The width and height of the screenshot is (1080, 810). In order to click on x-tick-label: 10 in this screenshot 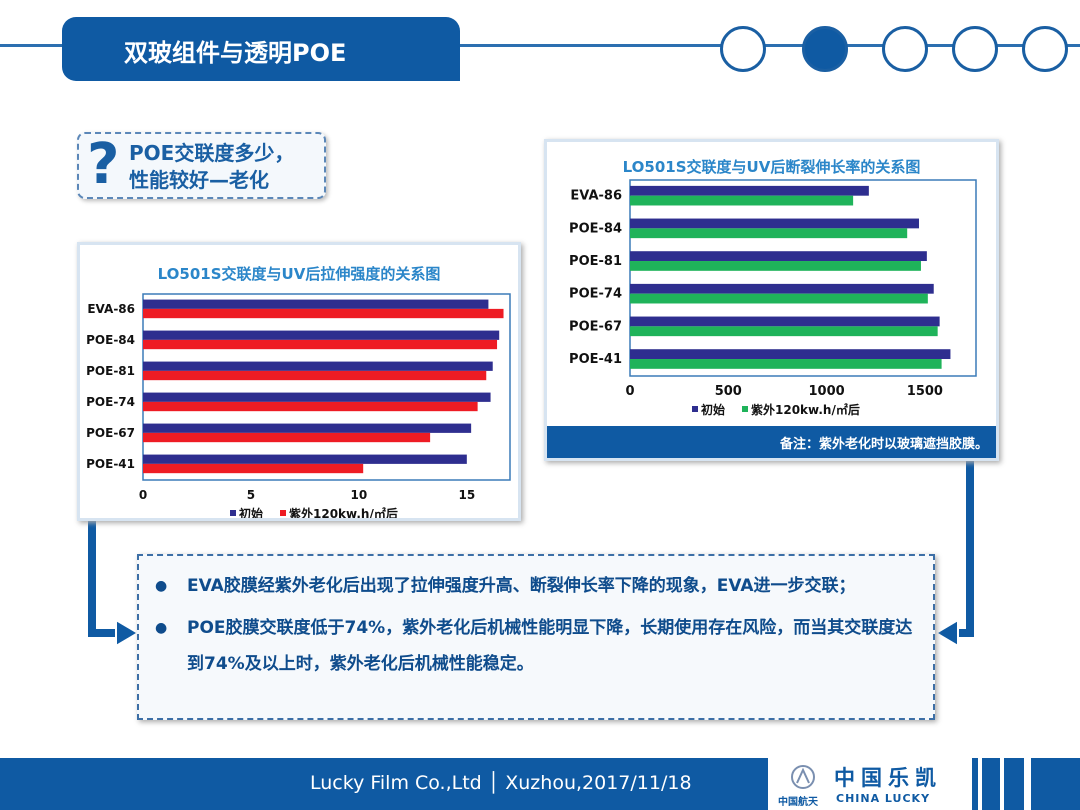, I will do `click(359, 495)`.